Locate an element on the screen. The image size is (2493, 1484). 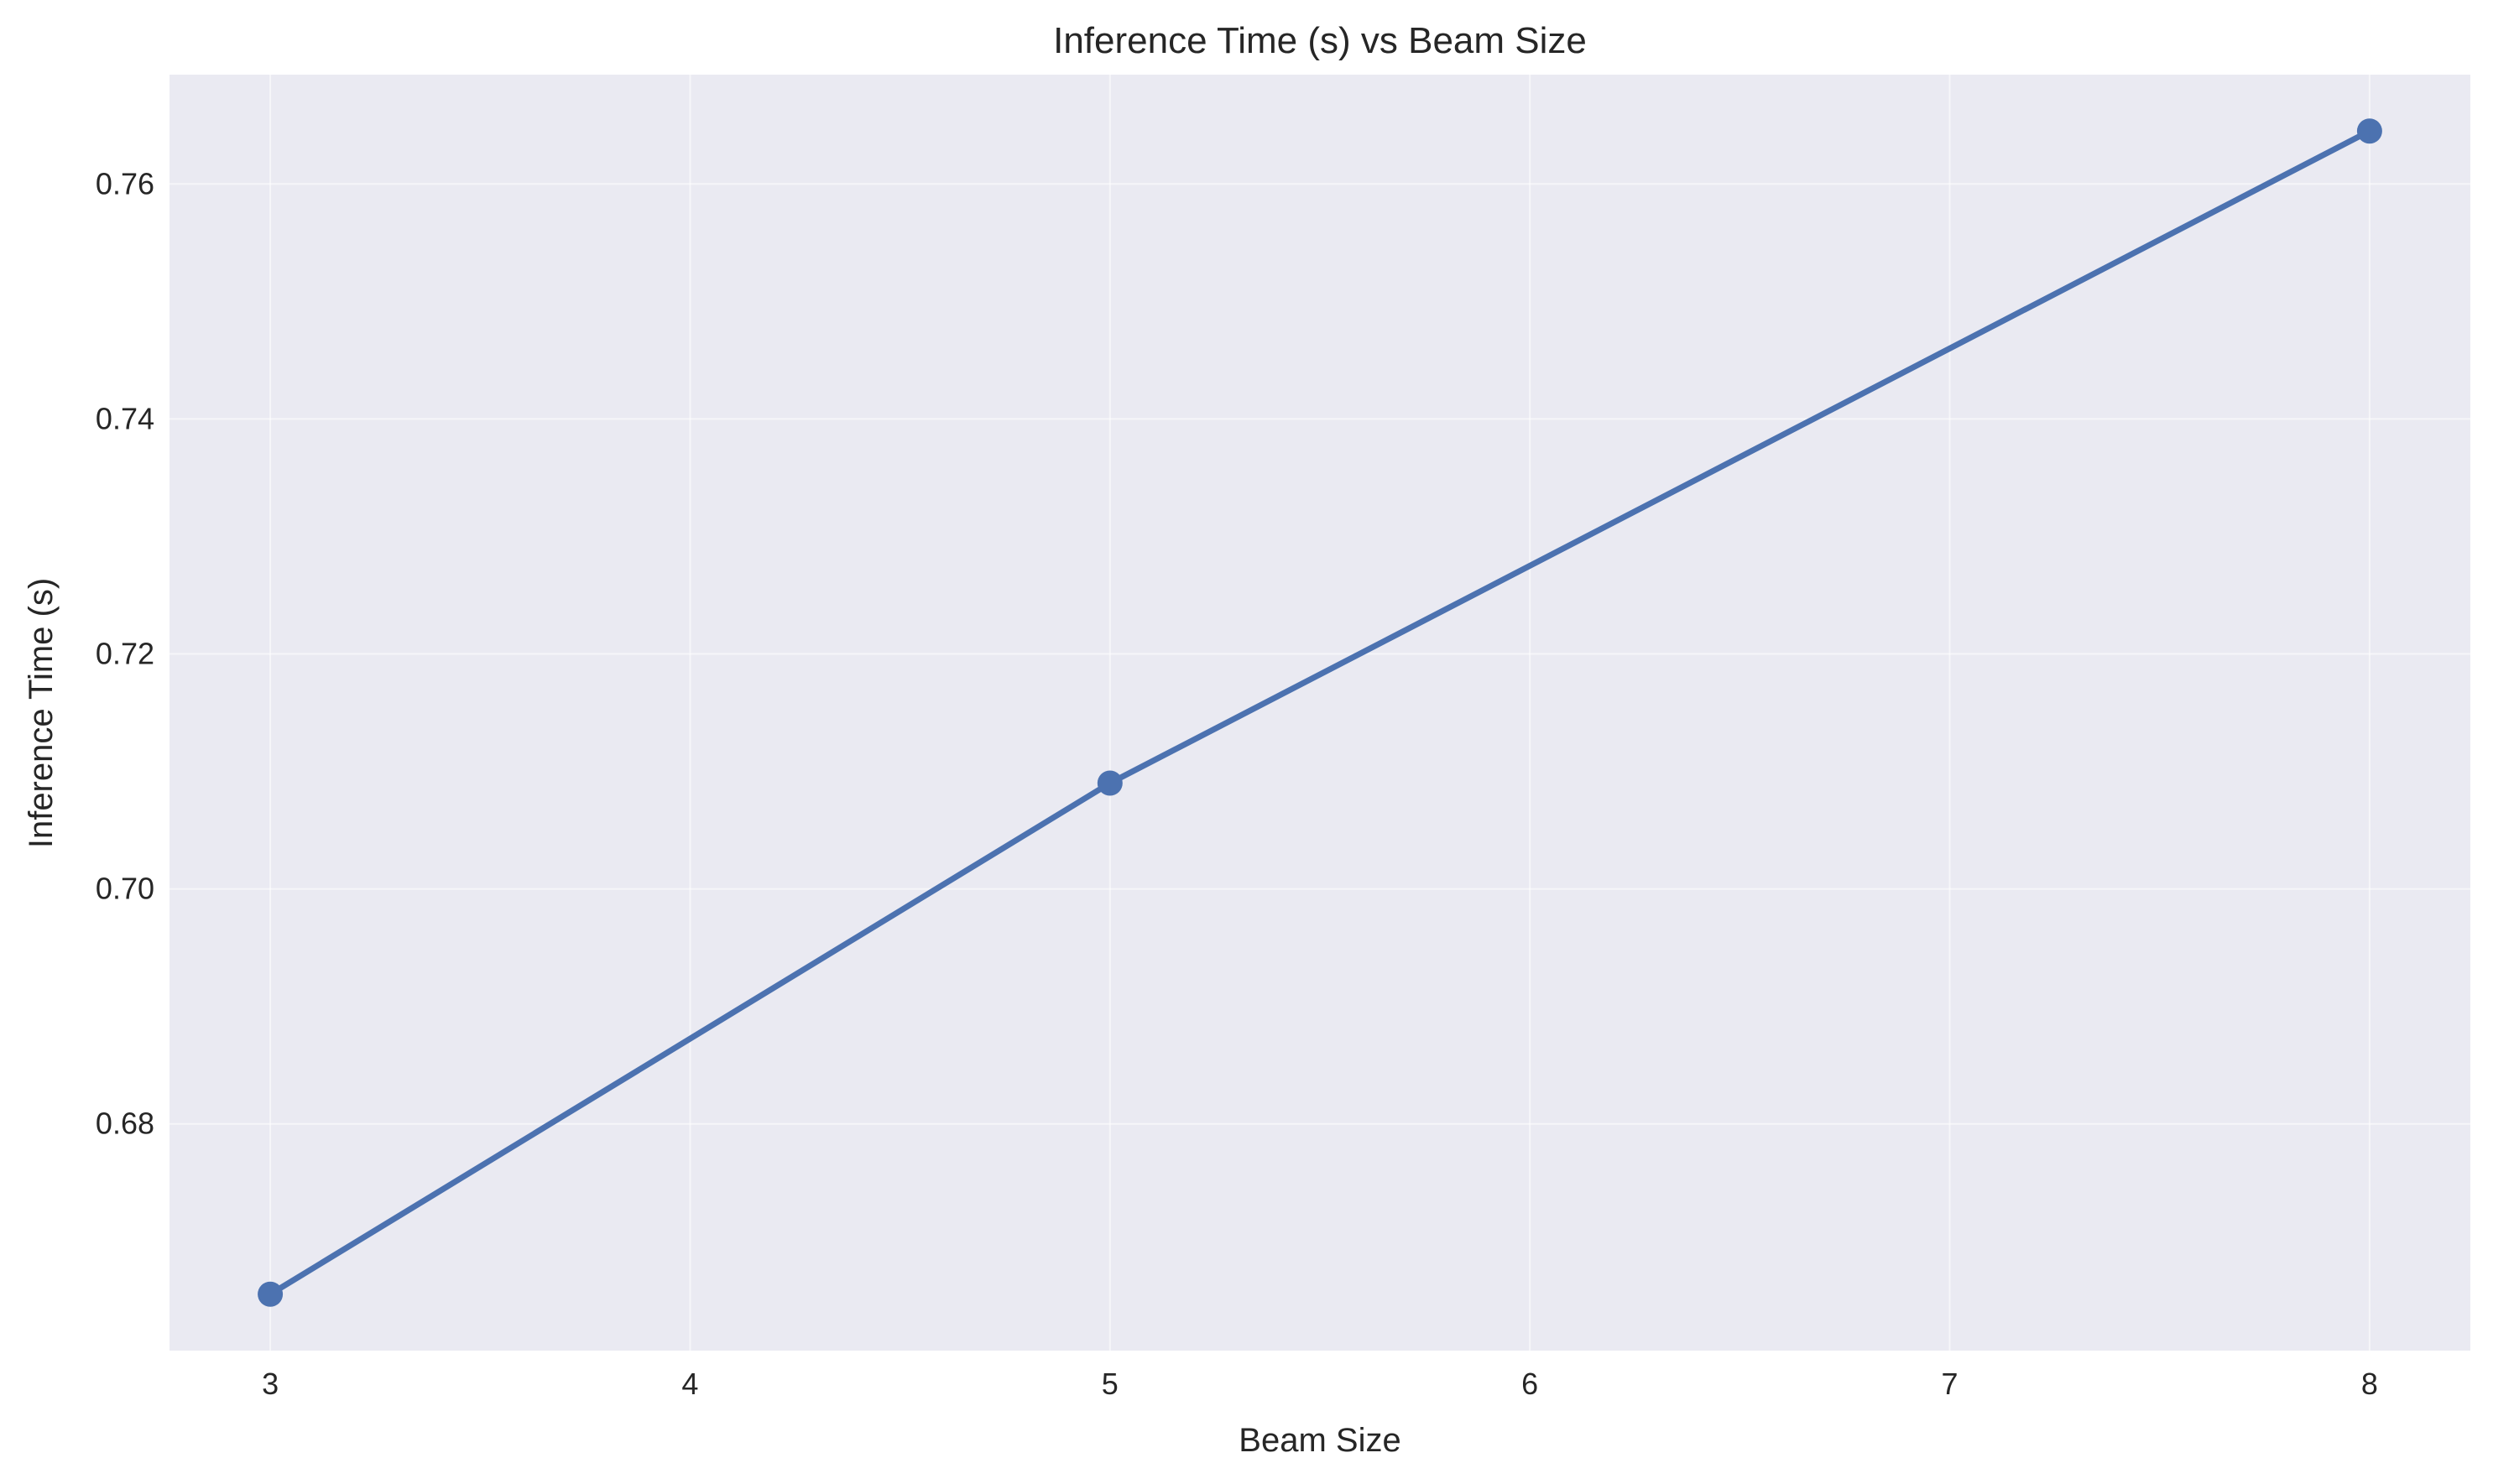
x-tick-label: 6 is located at coordinates (1529, 1384).